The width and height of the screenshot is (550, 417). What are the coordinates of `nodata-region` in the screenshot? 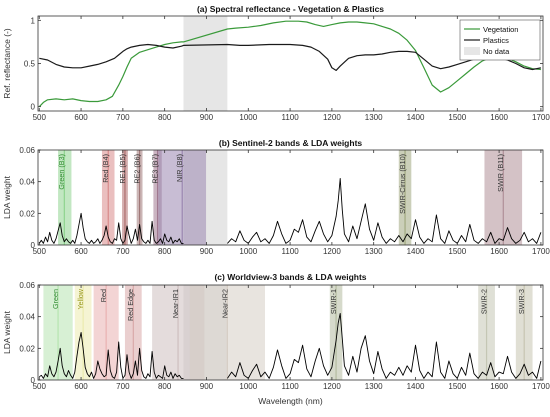 It's located at (205, 63).